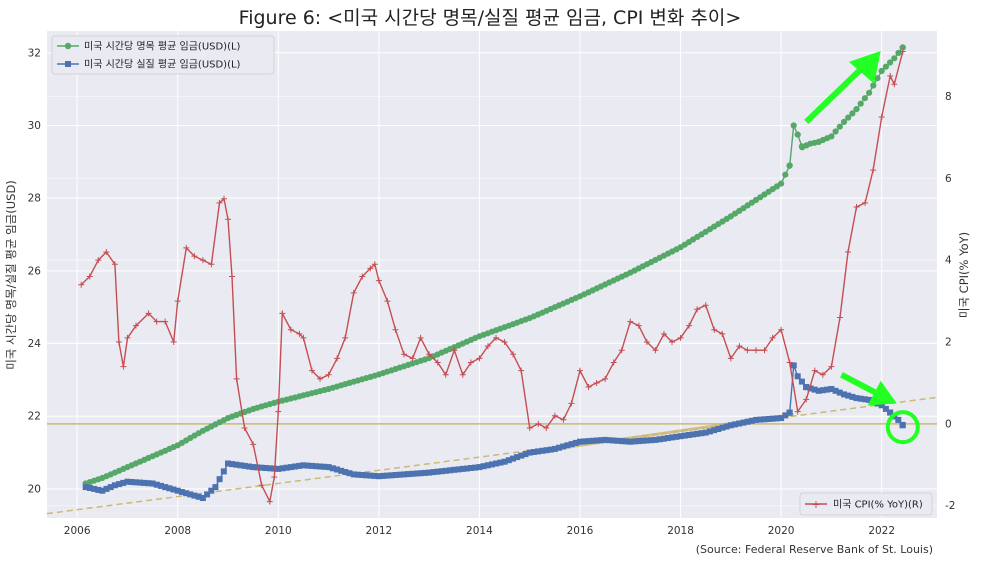 The image size is (981, 564). What do you see at coordinates (950, 506) in the screenshot?
I see `y-right-tick-label: -2` at bounding box center [950, 506].